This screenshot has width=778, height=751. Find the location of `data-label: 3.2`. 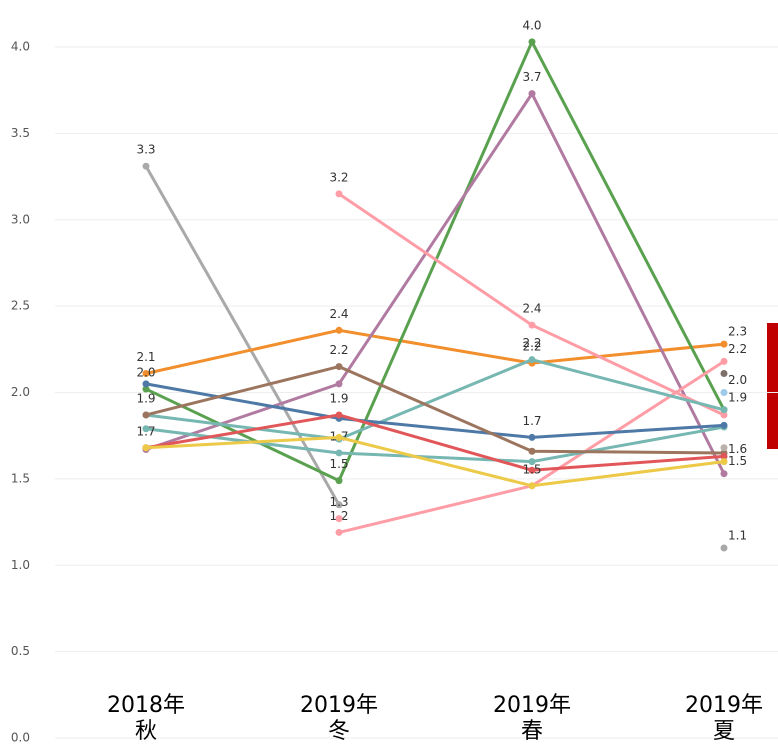

data-label: 3.2 is located at coordinates (338, 177).